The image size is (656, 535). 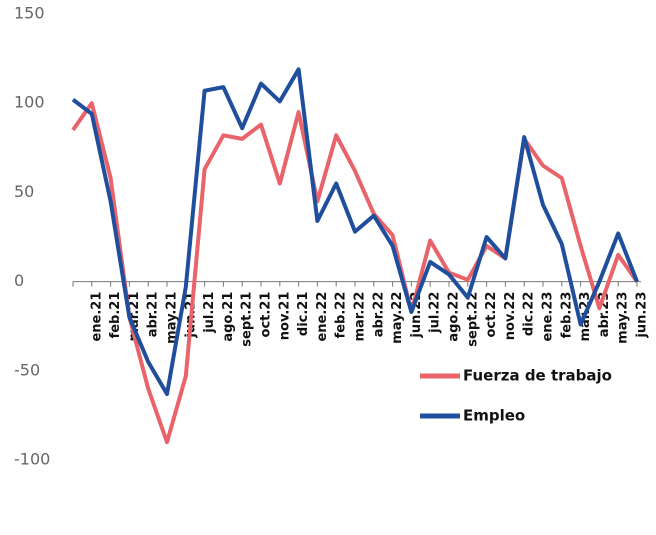 I want to click on x-tick-label: jul.22, so click(x=435, y=313).